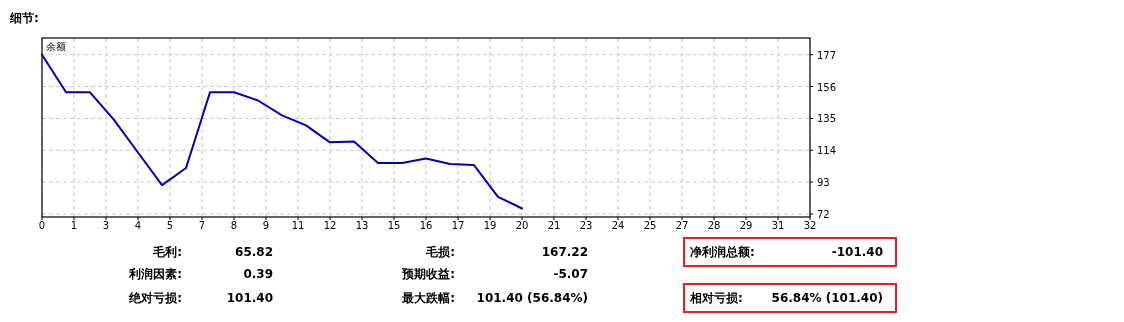 This screenshot has height=322, width=1124. Describe the element at coordinates (42, 225) in the screenshot. I see `x-tick-label: 0` at that location.